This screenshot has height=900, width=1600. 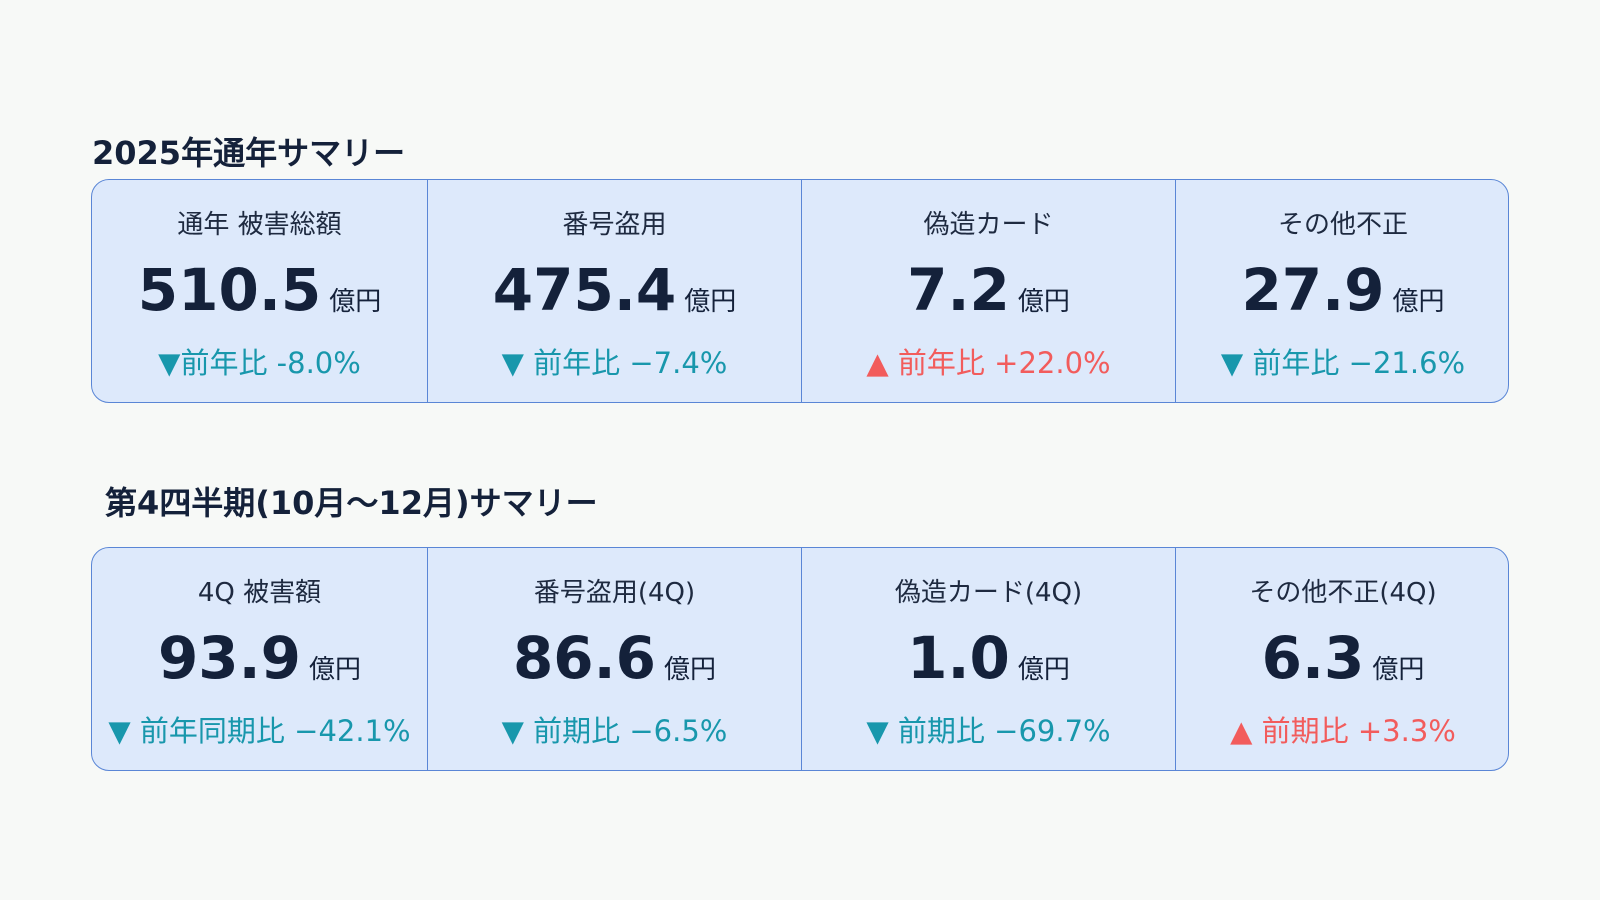 I want to click on kpi-card: その他不正 27.9 億円 ▼ 前年比 −21.6%, so click(x=1341, y=291).